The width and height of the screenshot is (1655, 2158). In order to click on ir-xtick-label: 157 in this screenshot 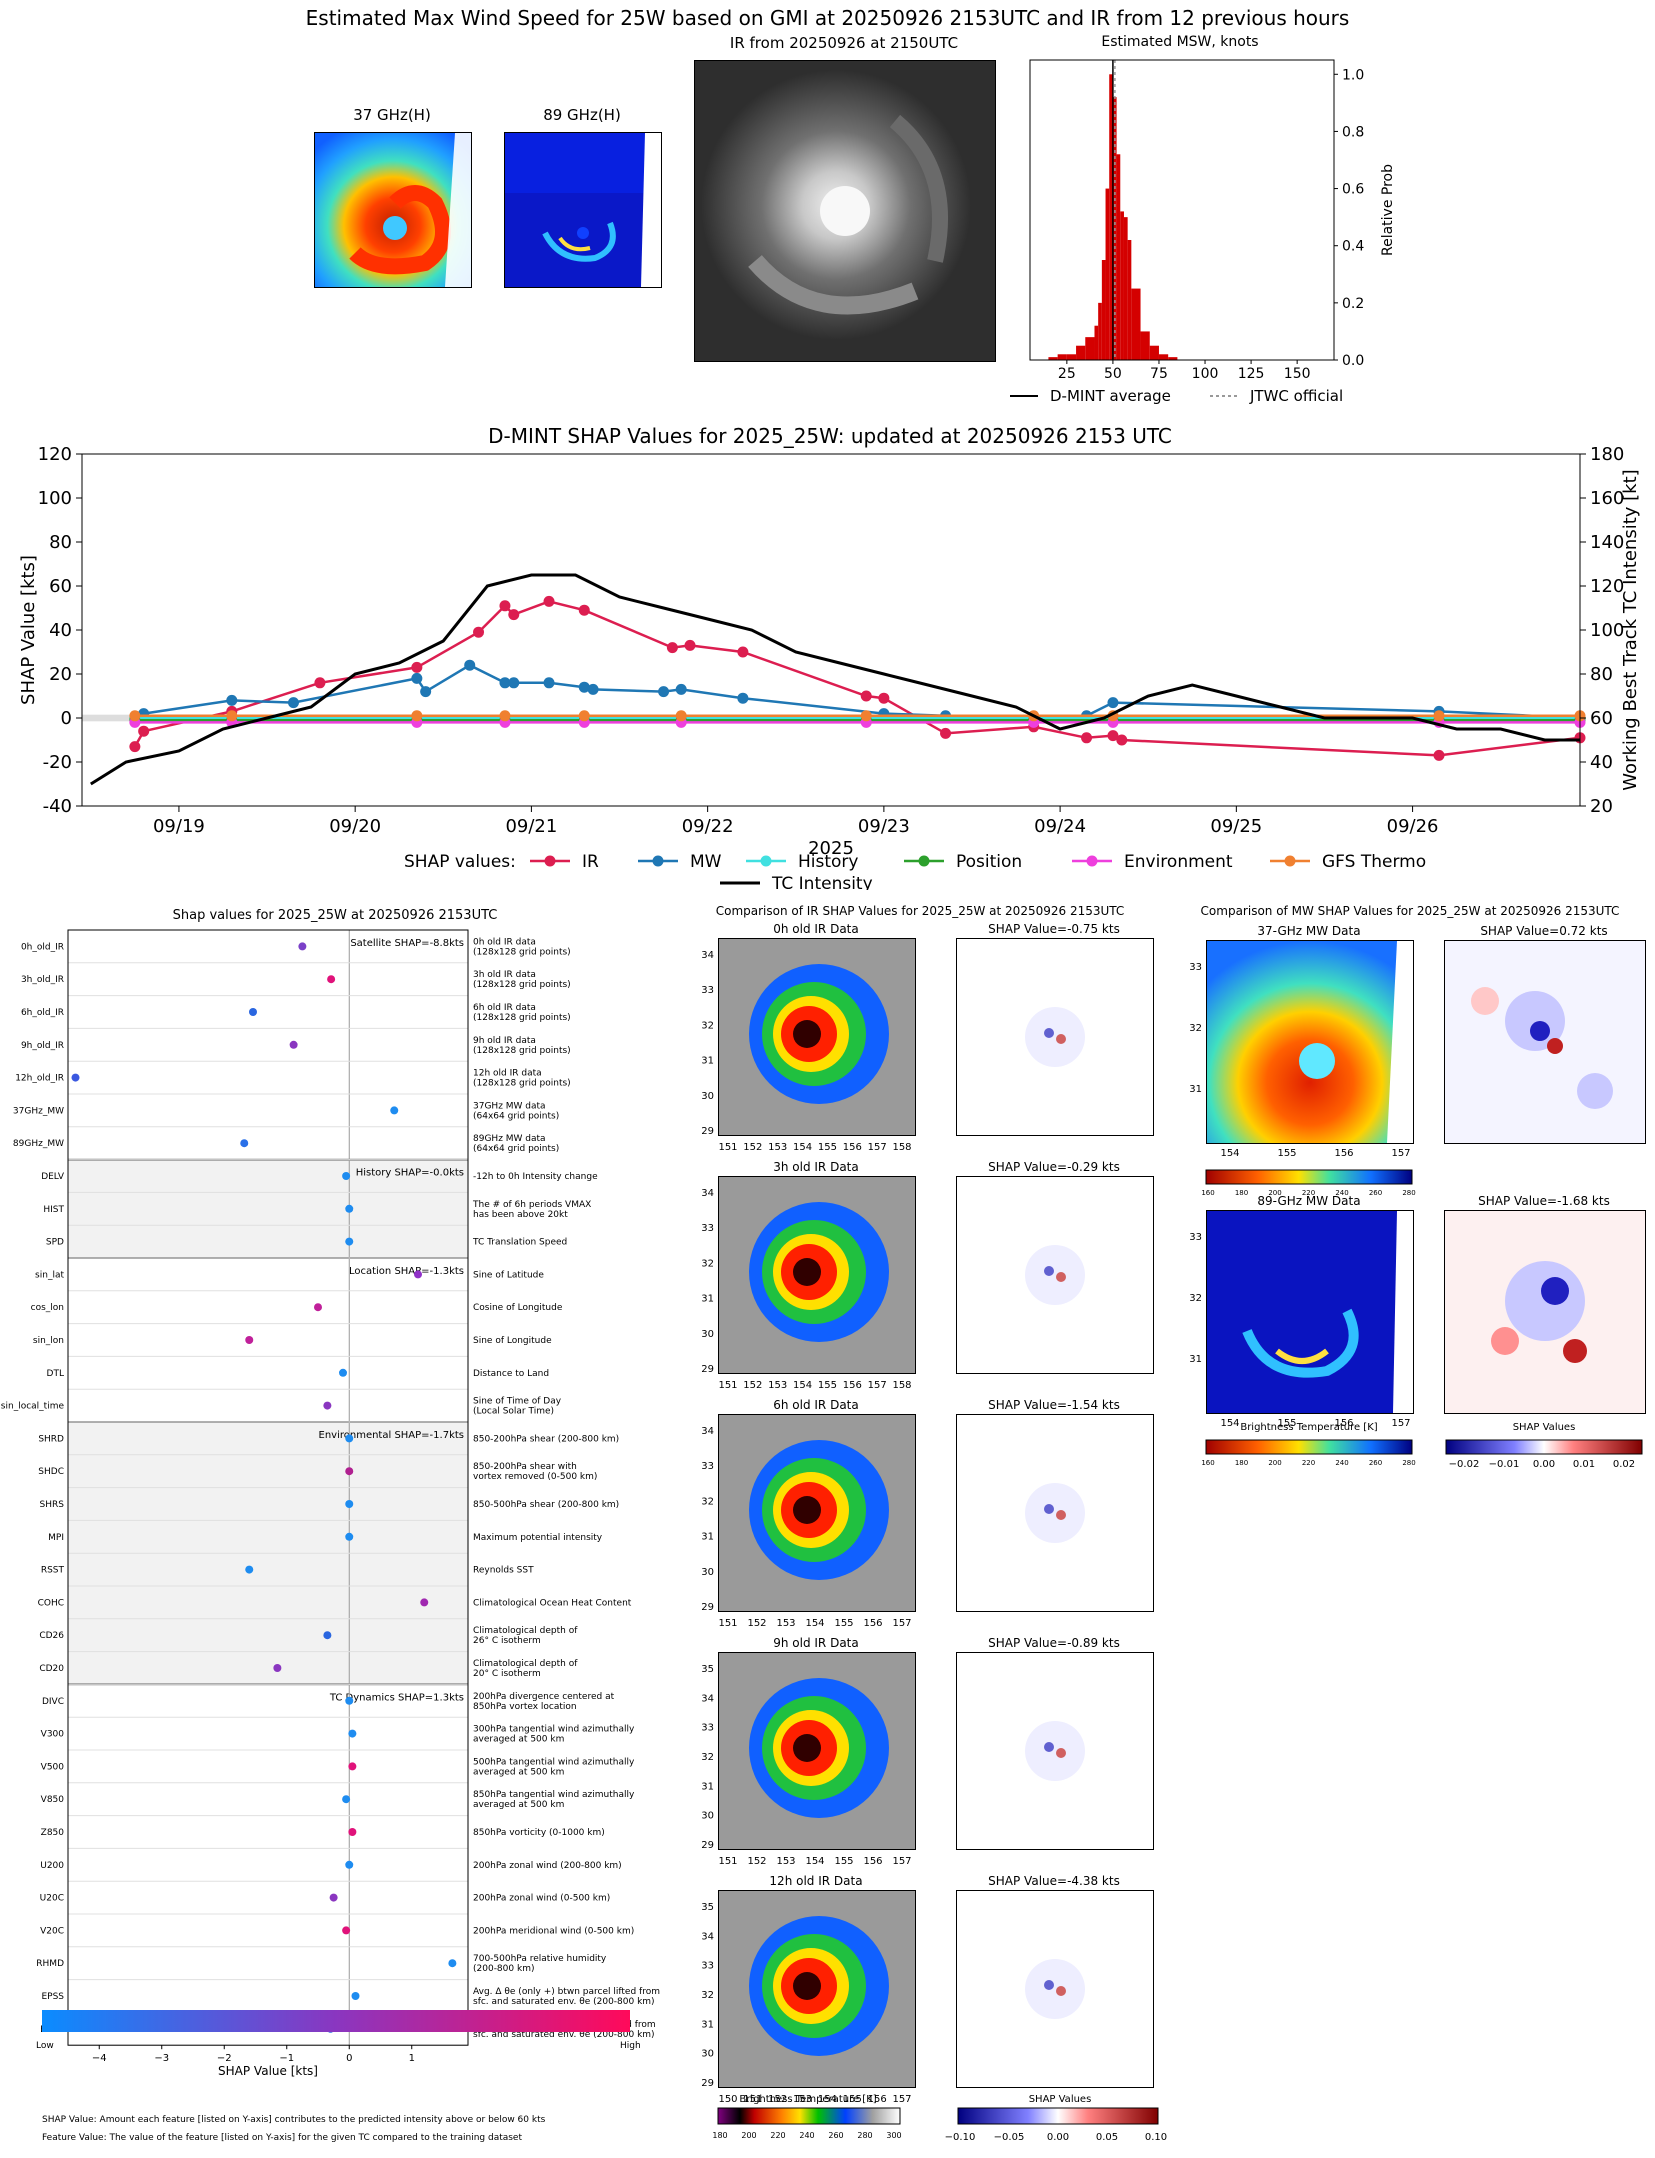, I will do `click(901, 1861)`.